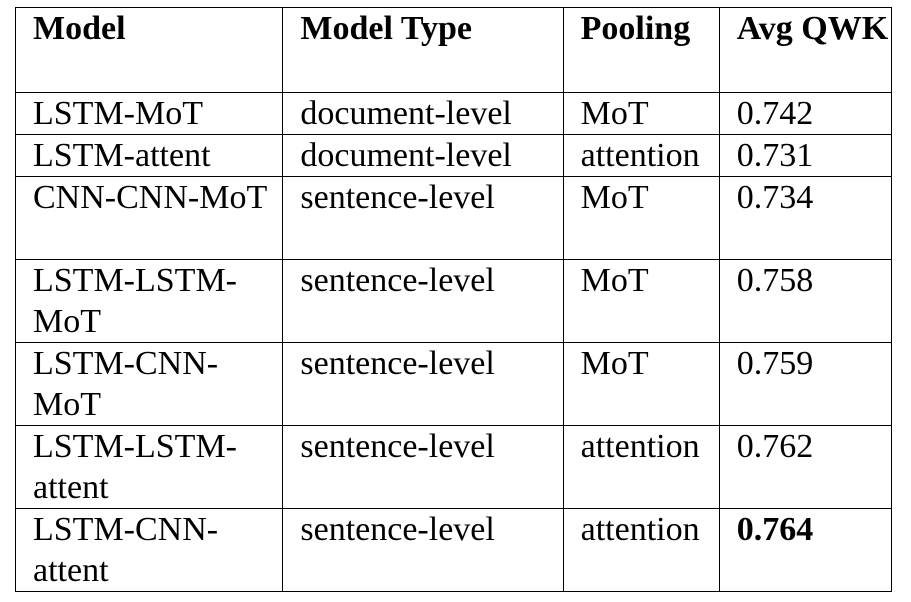  What do you see at coordinates (149, 50) in the screenshot?
I see `header-model: Model` at bounding box center [149, 50].